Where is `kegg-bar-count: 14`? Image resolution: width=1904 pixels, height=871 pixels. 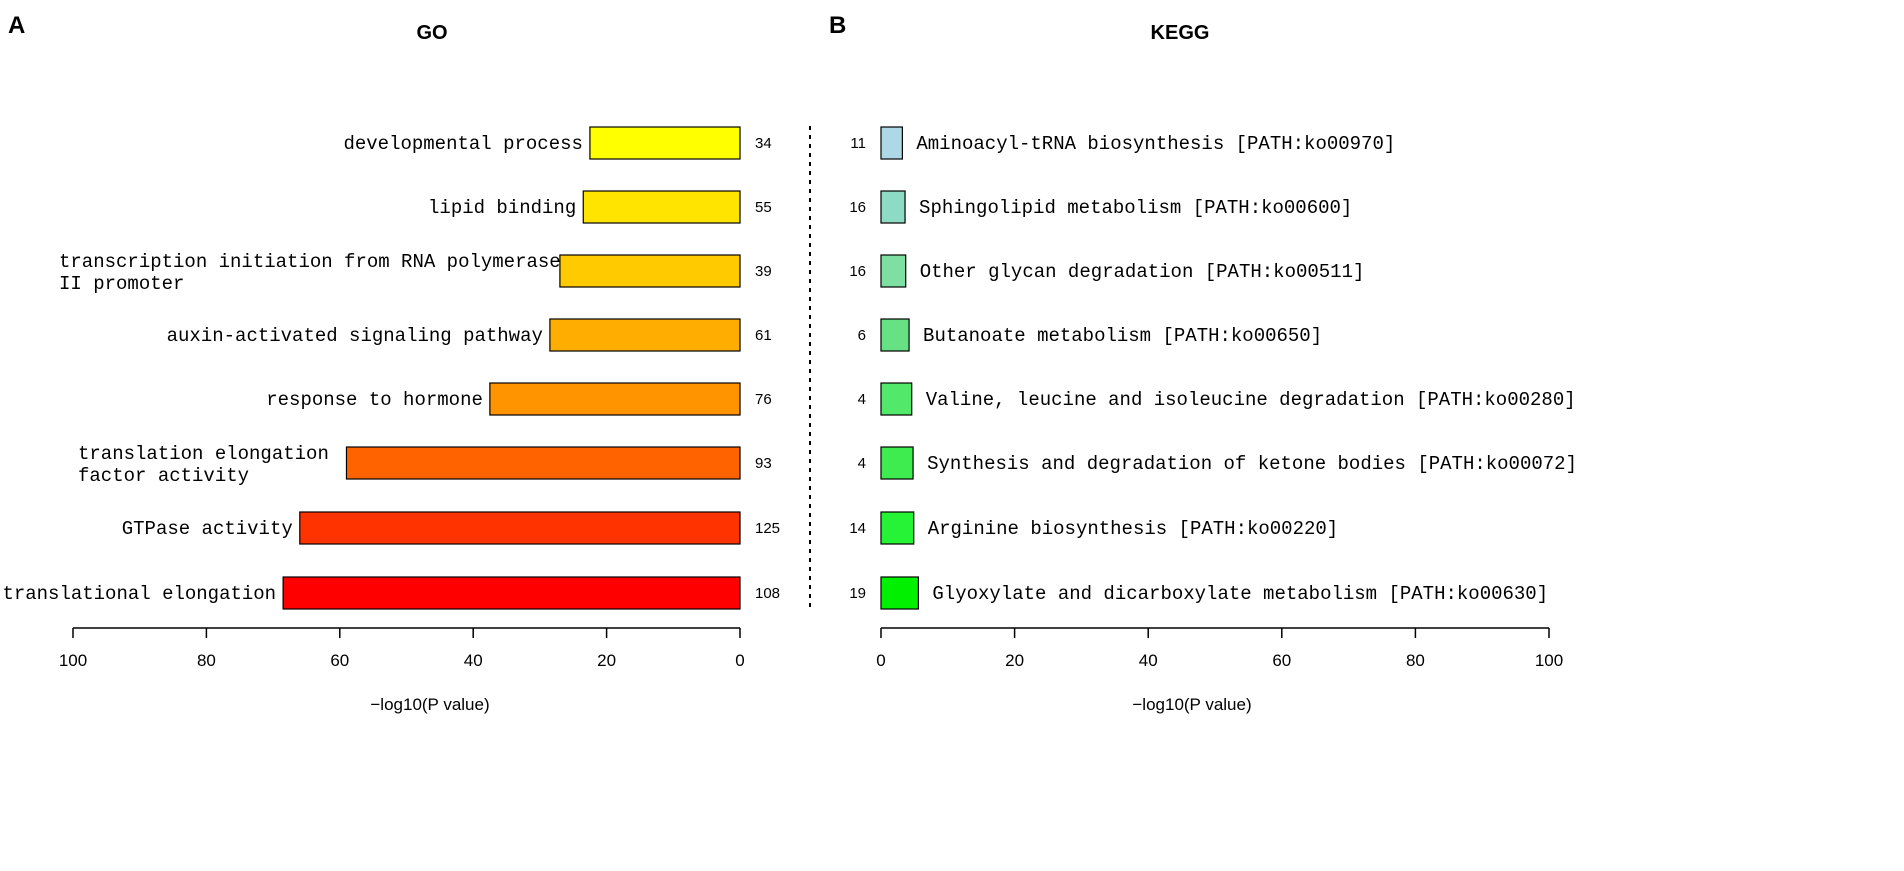 kegg-bar-count: 14 is located at coordinates (857, 528).